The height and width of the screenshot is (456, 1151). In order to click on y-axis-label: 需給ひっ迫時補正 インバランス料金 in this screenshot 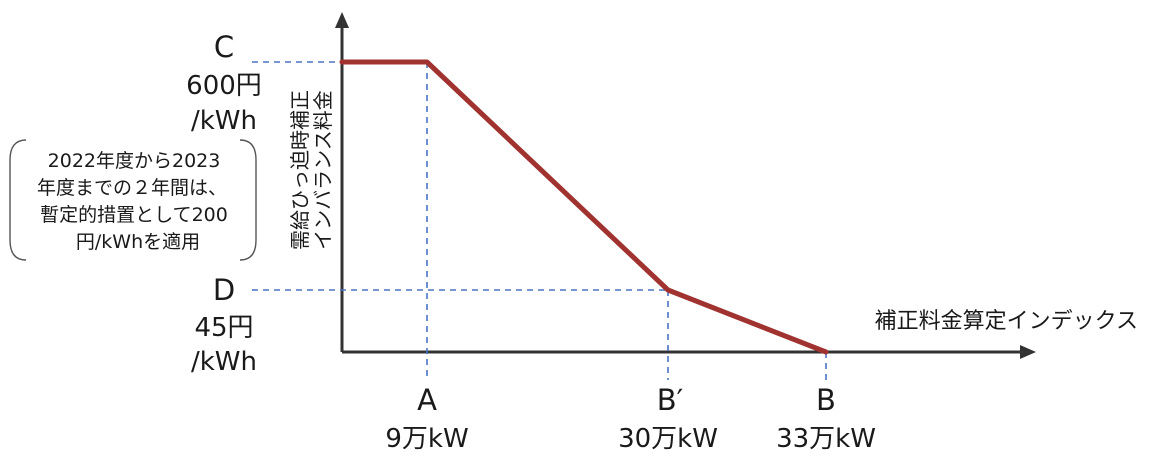, I will do `click(311, 170)`.